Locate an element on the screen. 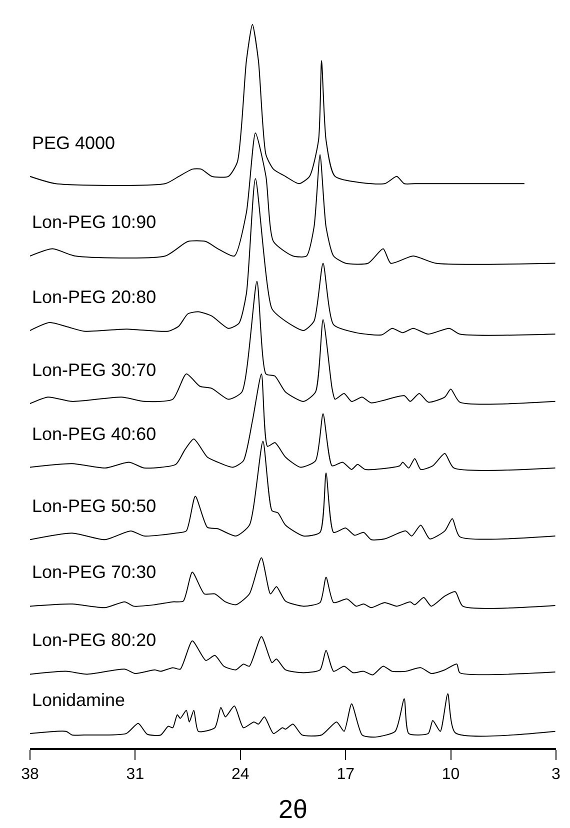  series-label: Lon-PEG 70:30 is located at coordinates (94, 572).